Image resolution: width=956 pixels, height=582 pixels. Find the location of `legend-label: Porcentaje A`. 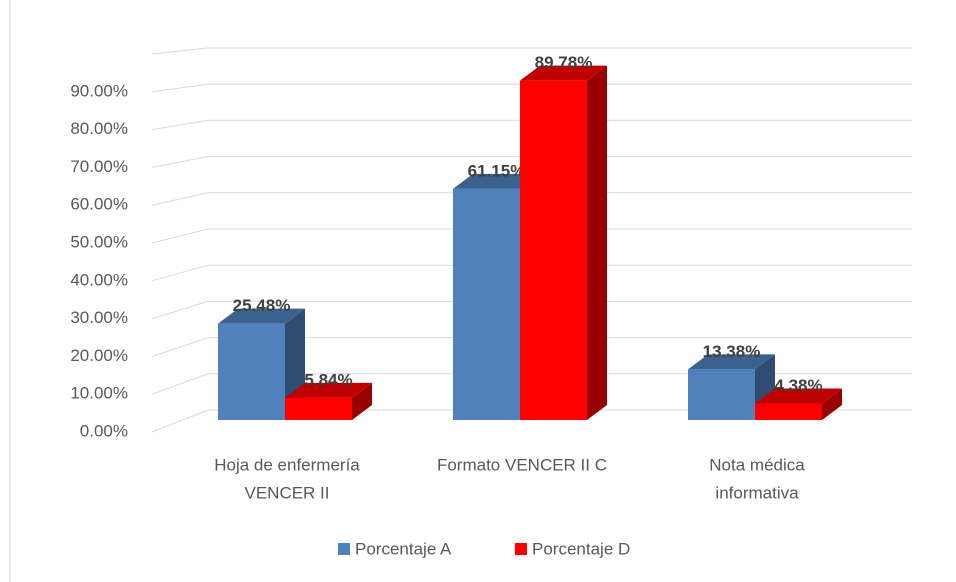

legend-label: Porcentaje A is located at coordinates (403, 548).